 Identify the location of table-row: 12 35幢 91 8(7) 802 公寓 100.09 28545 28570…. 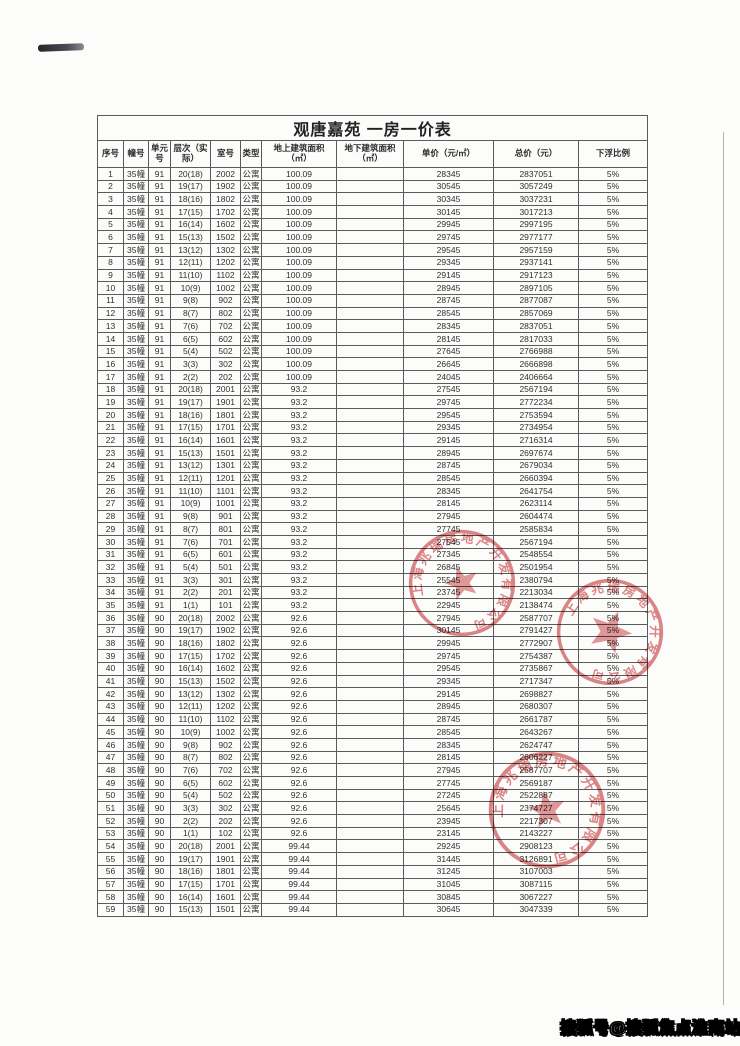
(373, 313).